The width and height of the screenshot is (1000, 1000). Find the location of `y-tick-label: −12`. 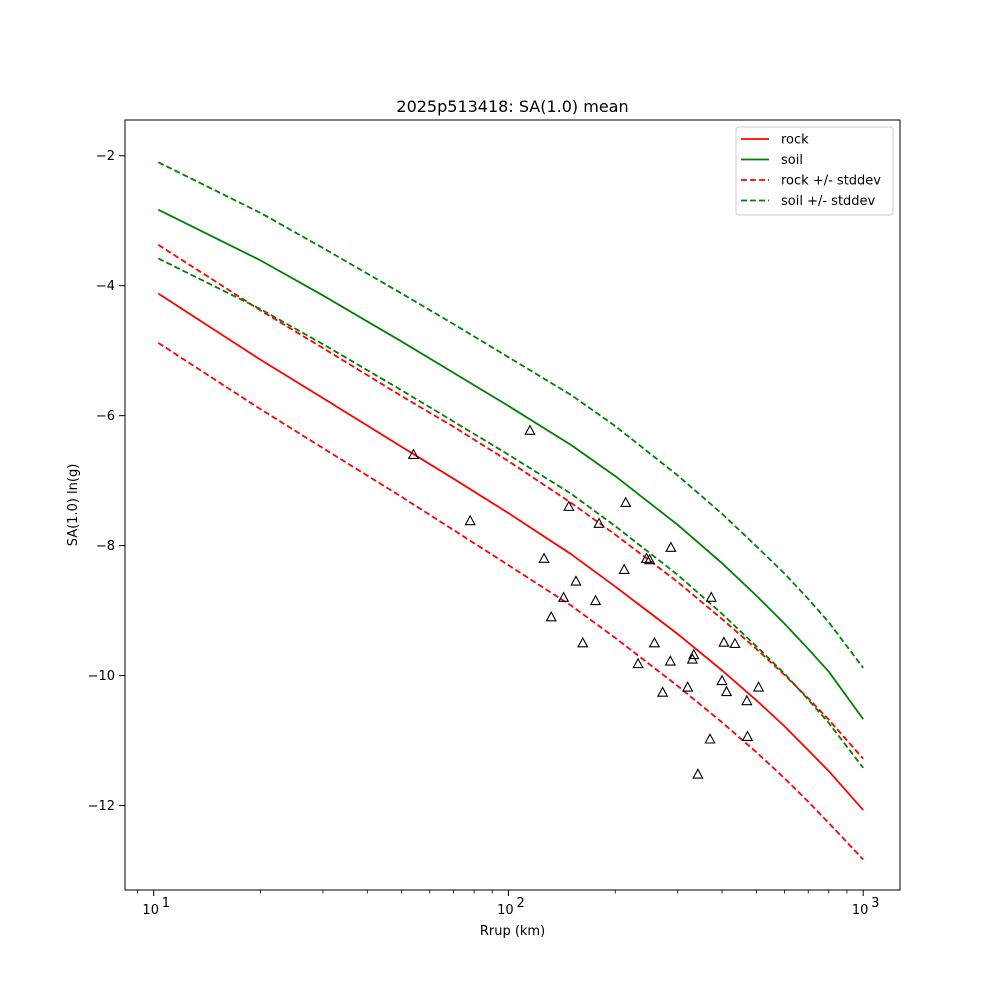

y-tick-label: −12 is located at coordinates (101, 806).